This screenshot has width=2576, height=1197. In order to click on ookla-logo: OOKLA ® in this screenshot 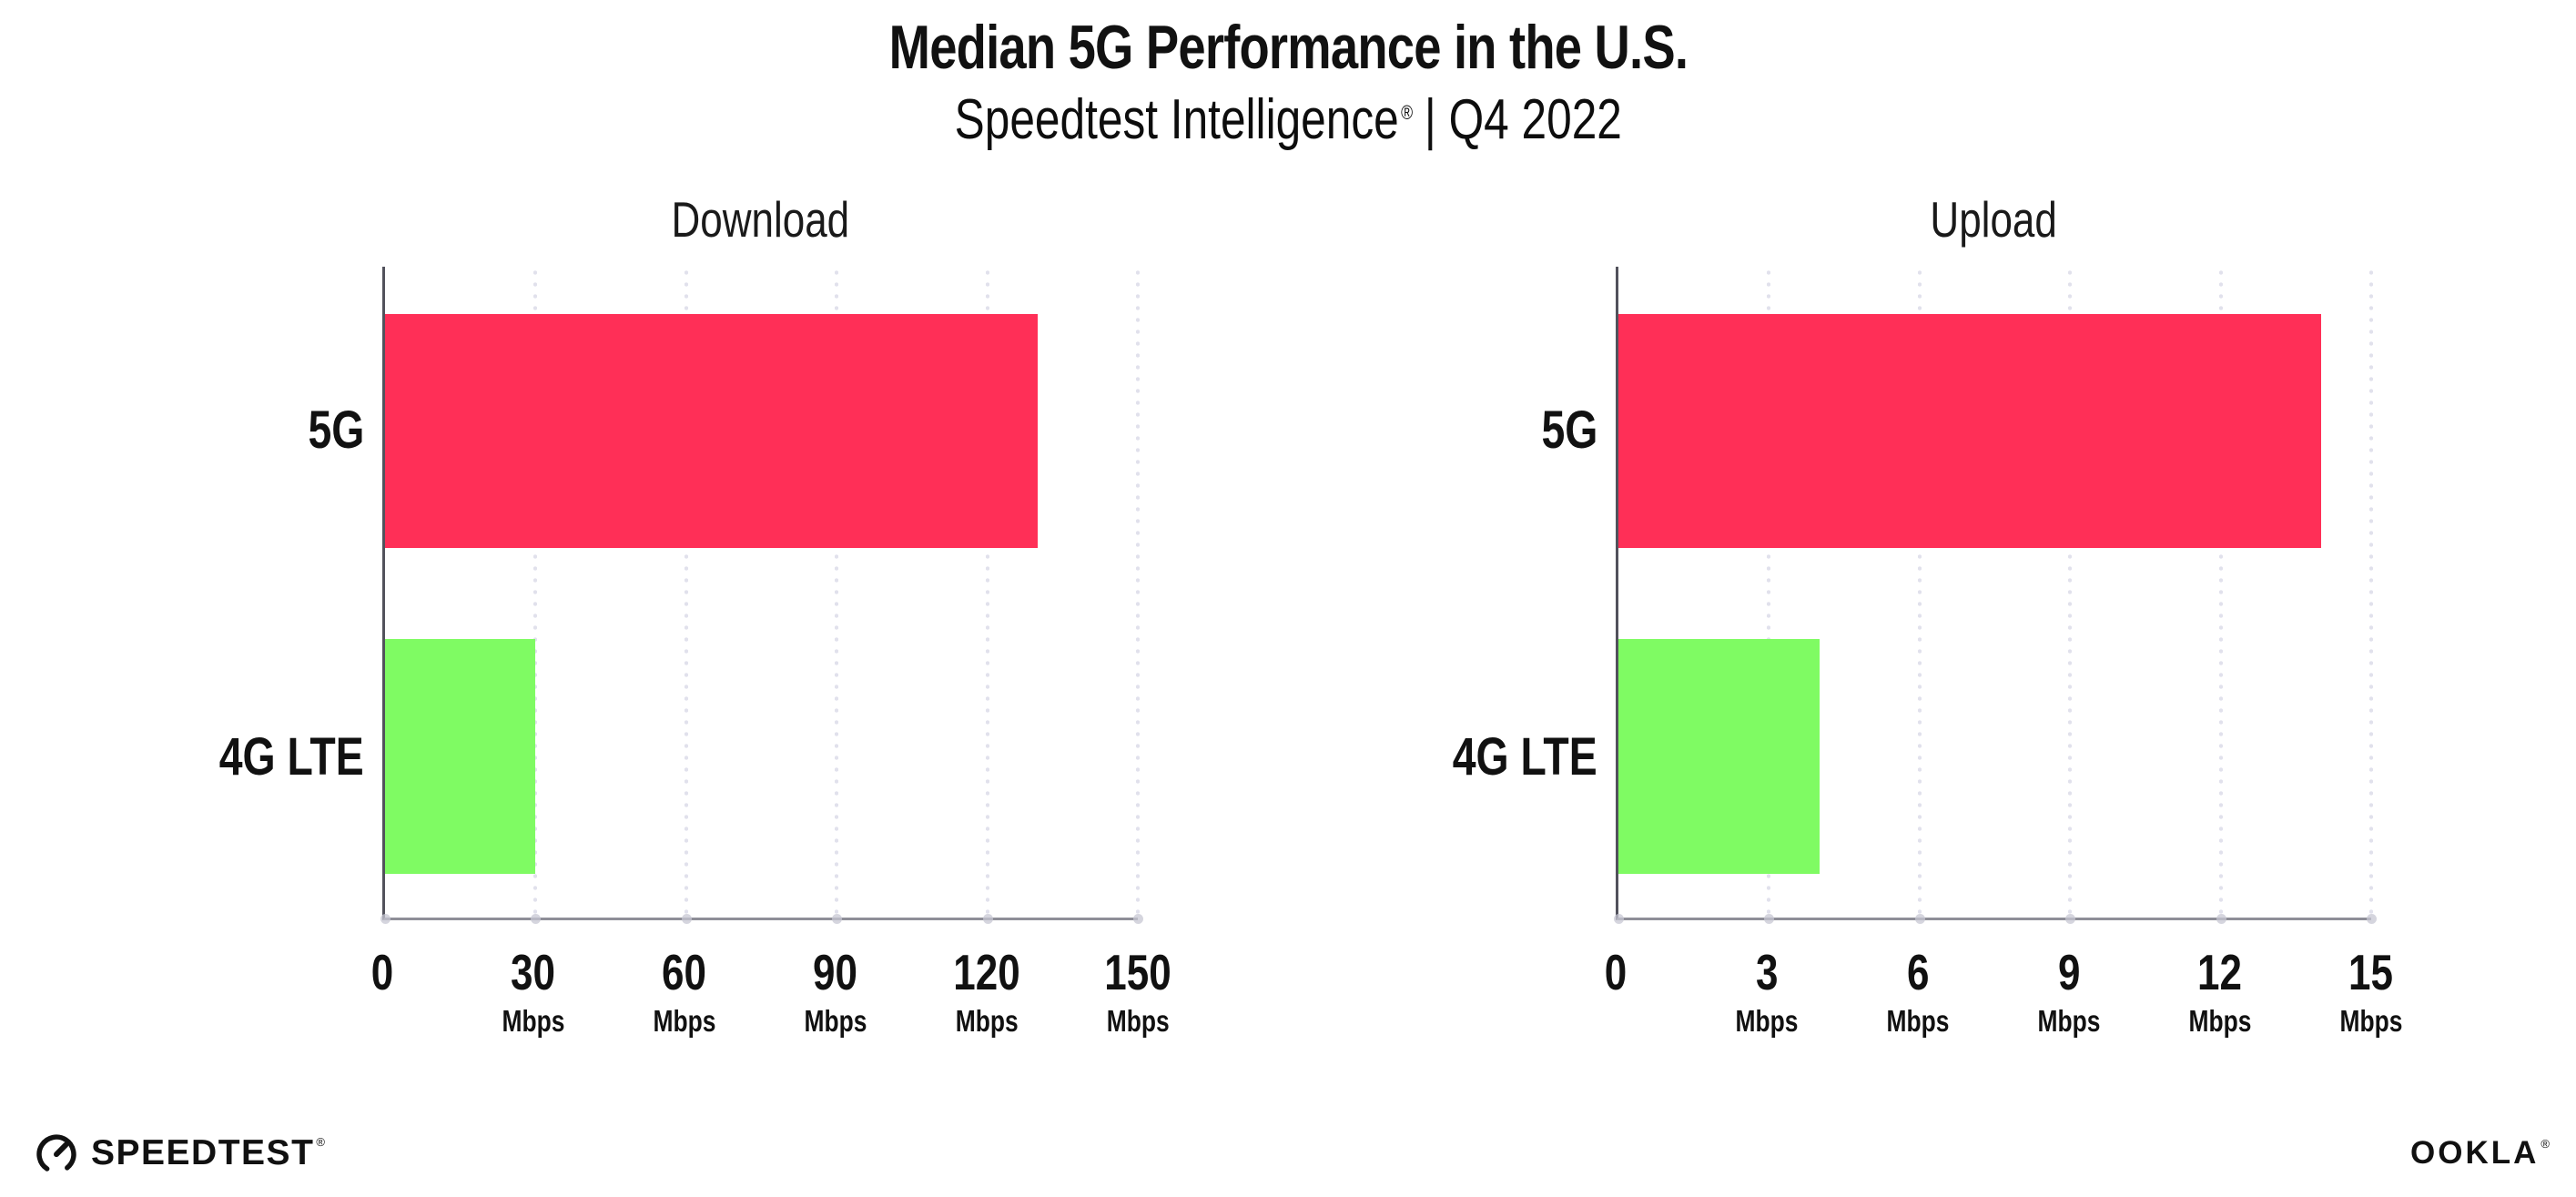, I will do `click(2480, 1153)`.